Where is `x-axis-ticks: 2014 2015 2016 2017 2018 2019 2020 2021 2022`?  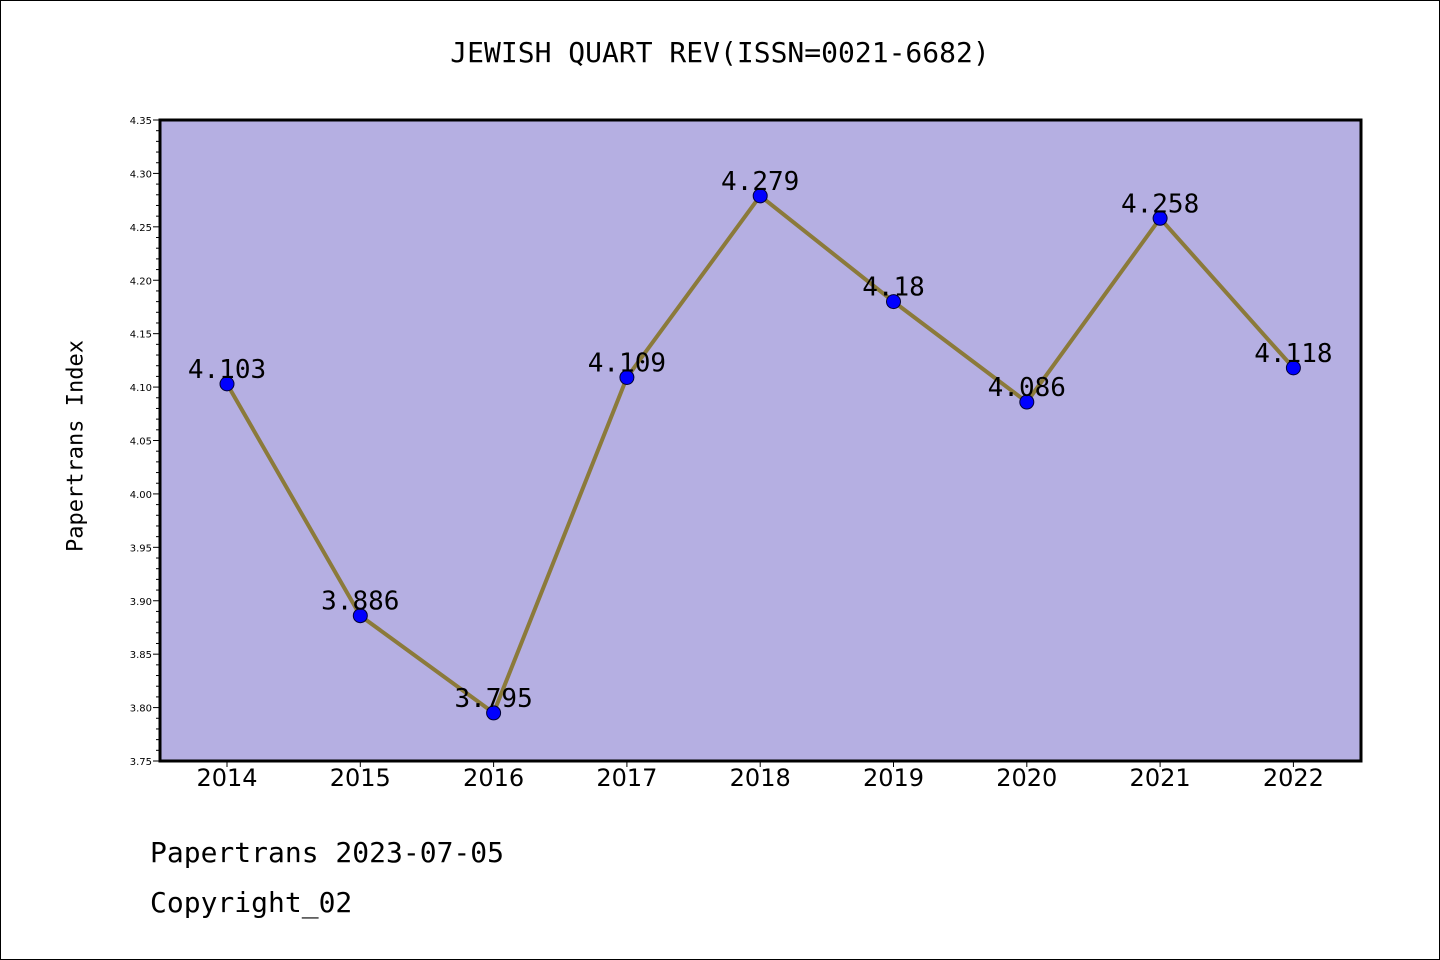 x-axis-ticks: 2014 2015 2016 2017 2018 2019 2020 2021 2022 is located at coordinates (760, 776).